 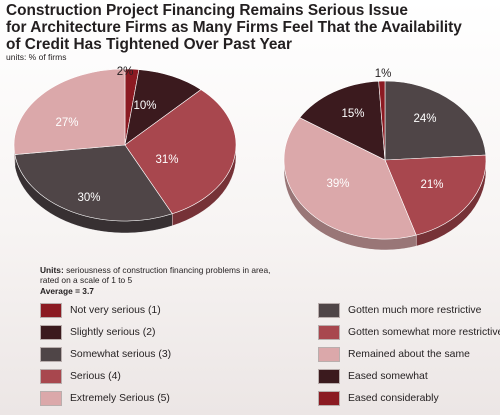 What do you see at coordinates (36, 57) in the screenshot?
I see `units-label: units: % of firms` at bounding box center [36, 57].